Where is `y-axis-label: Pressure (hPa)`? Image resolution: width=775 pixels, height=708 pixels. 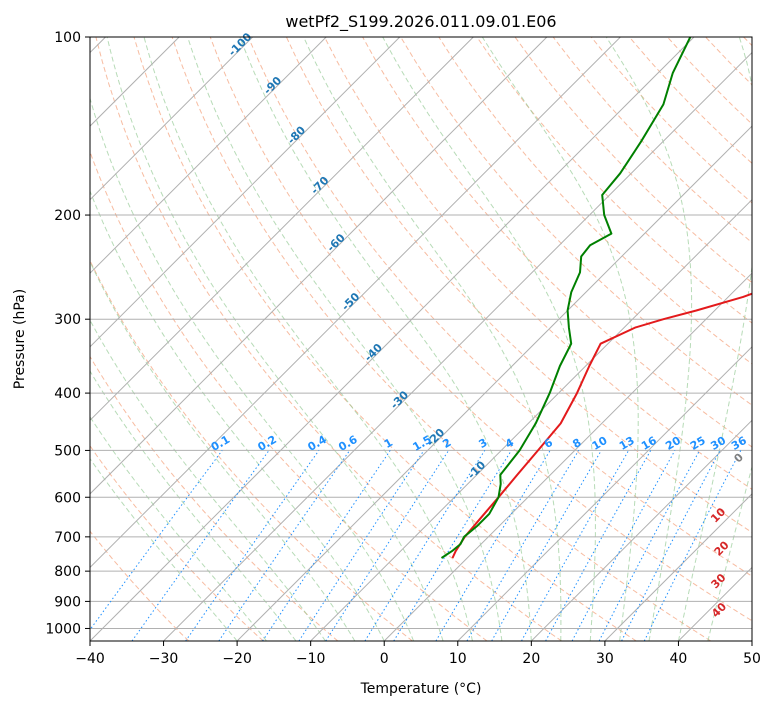
y-axis-label: Pressure (hPa) is located at coordinates (20, 339).